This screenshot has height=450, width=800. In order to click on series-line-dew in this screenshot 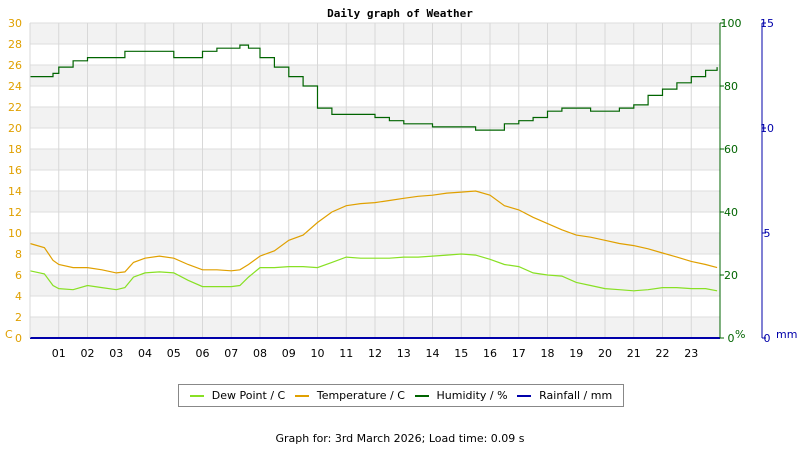, I will do `click(373, 272)`.